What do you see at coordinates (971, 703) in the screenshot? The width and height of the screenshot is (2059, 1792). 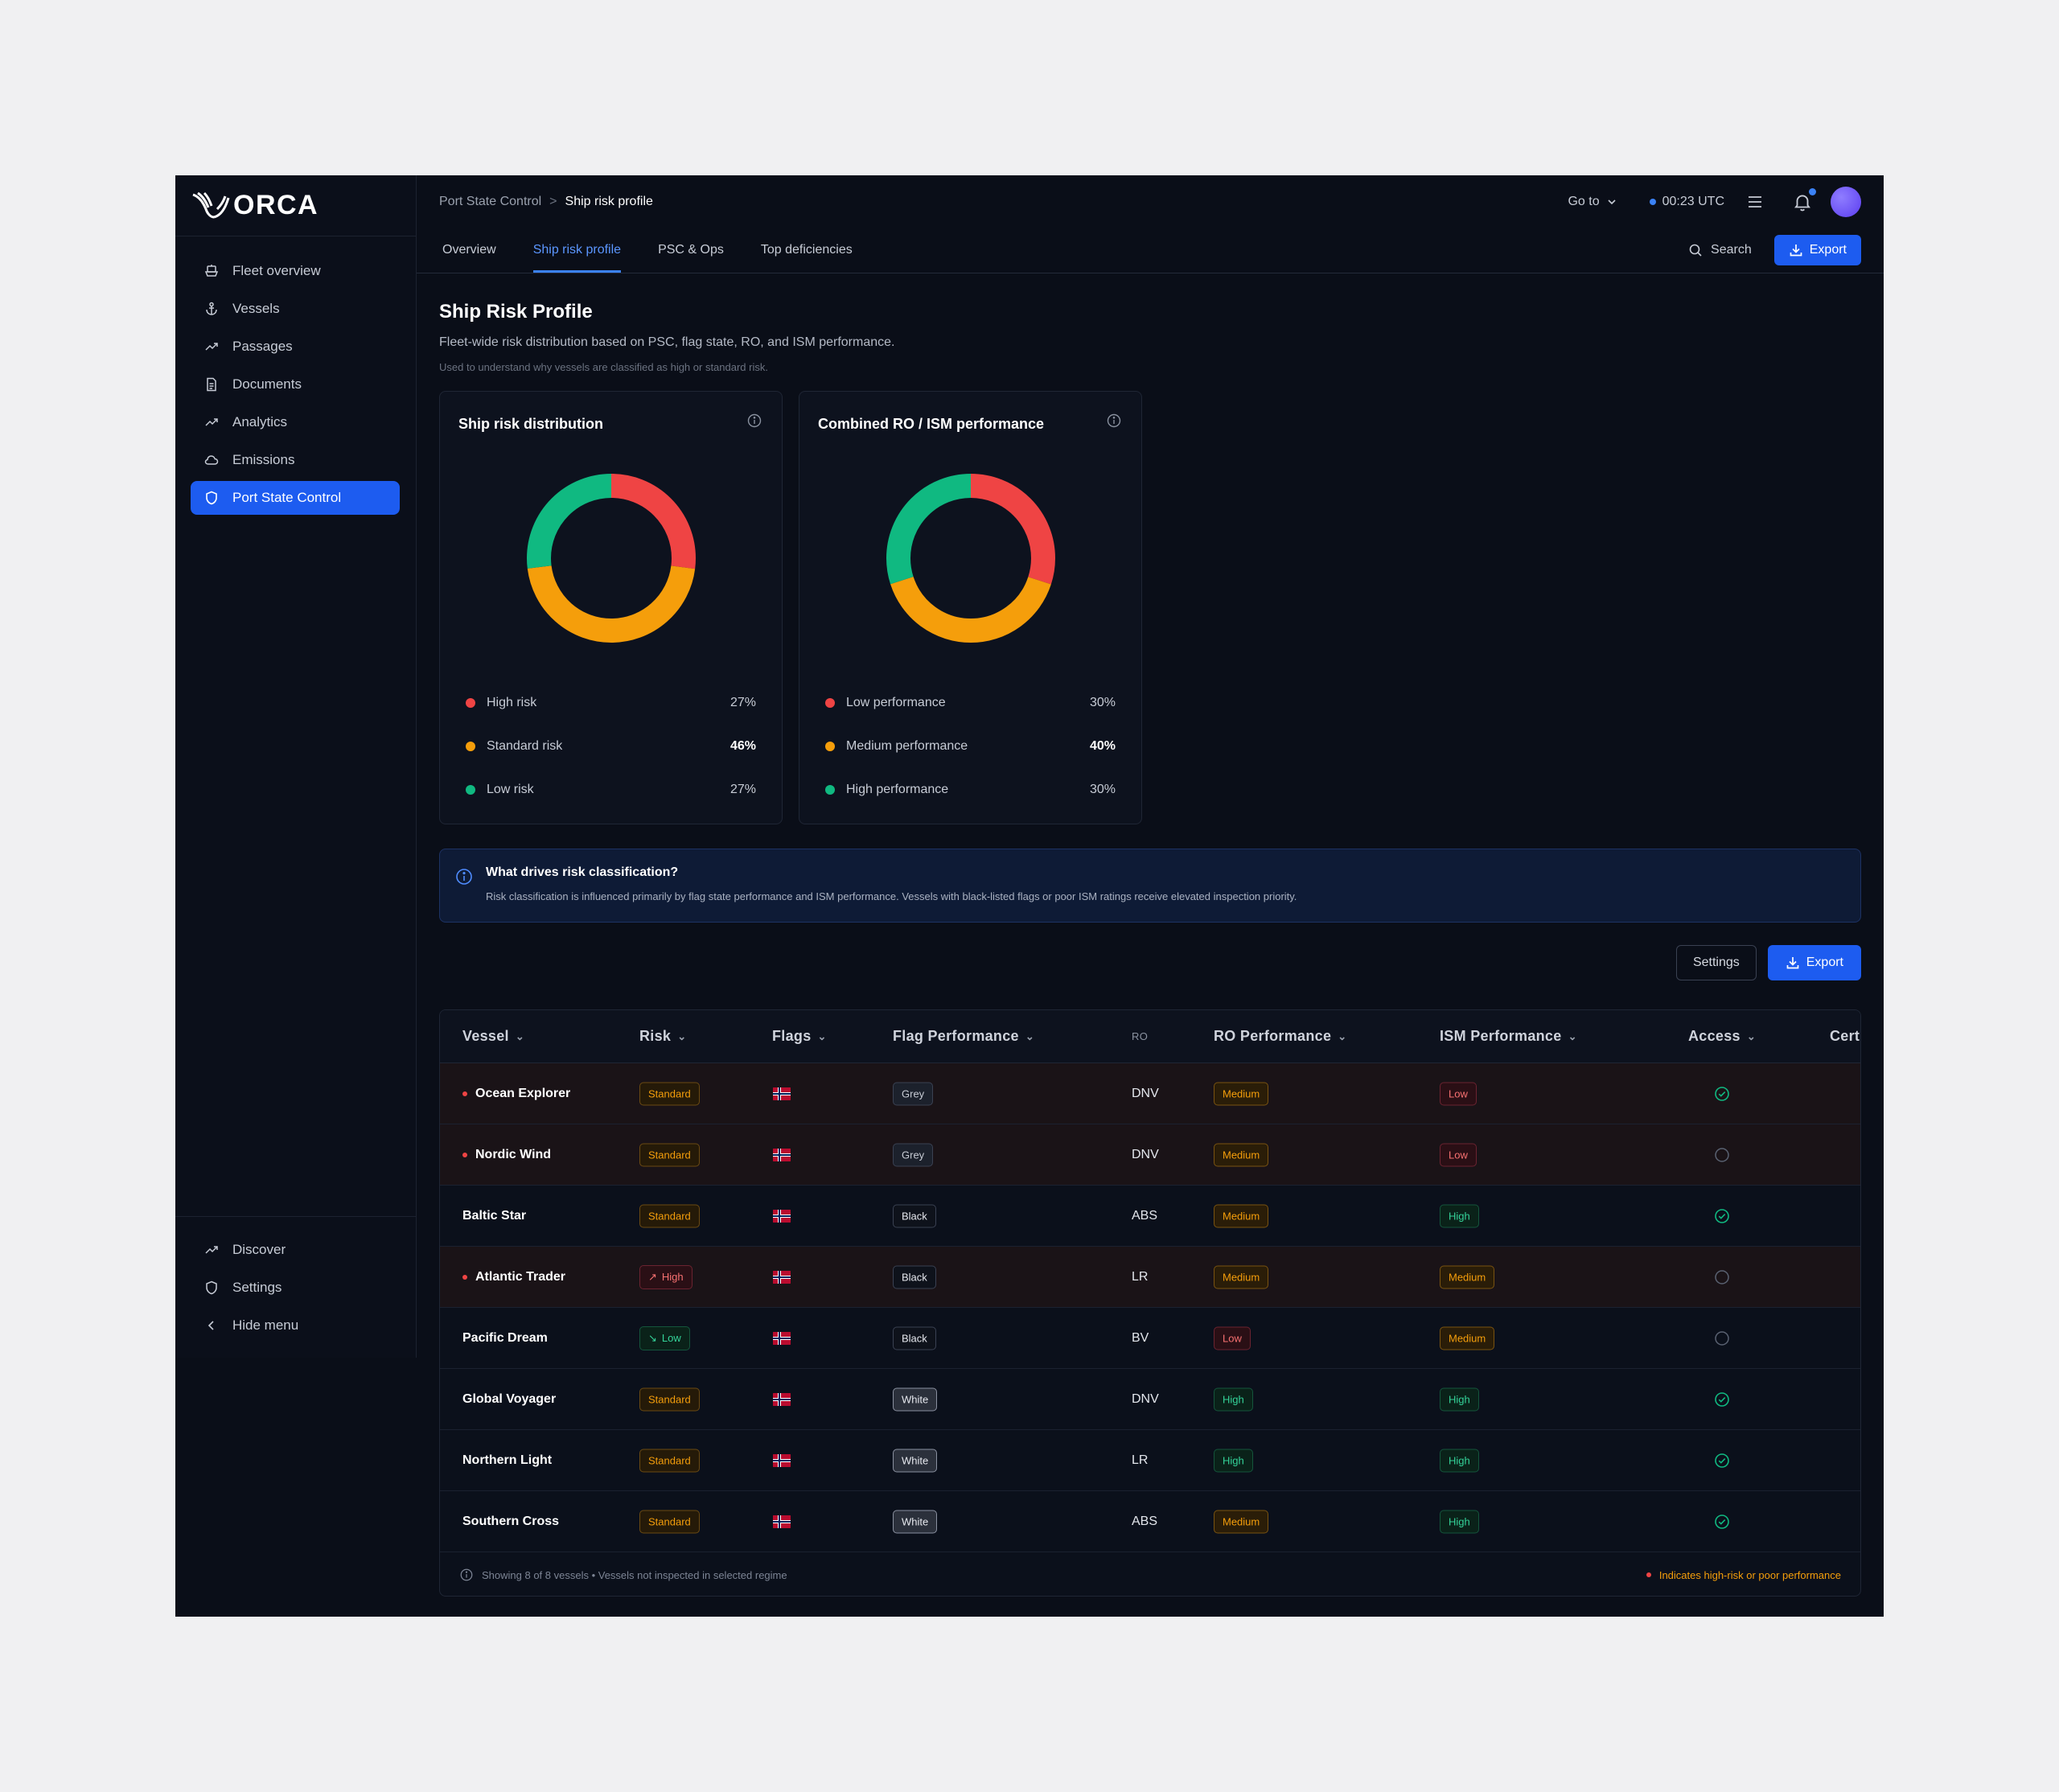 I see `legend-item-low-performance: Low performance 30%` at bounding box center [971, 703].